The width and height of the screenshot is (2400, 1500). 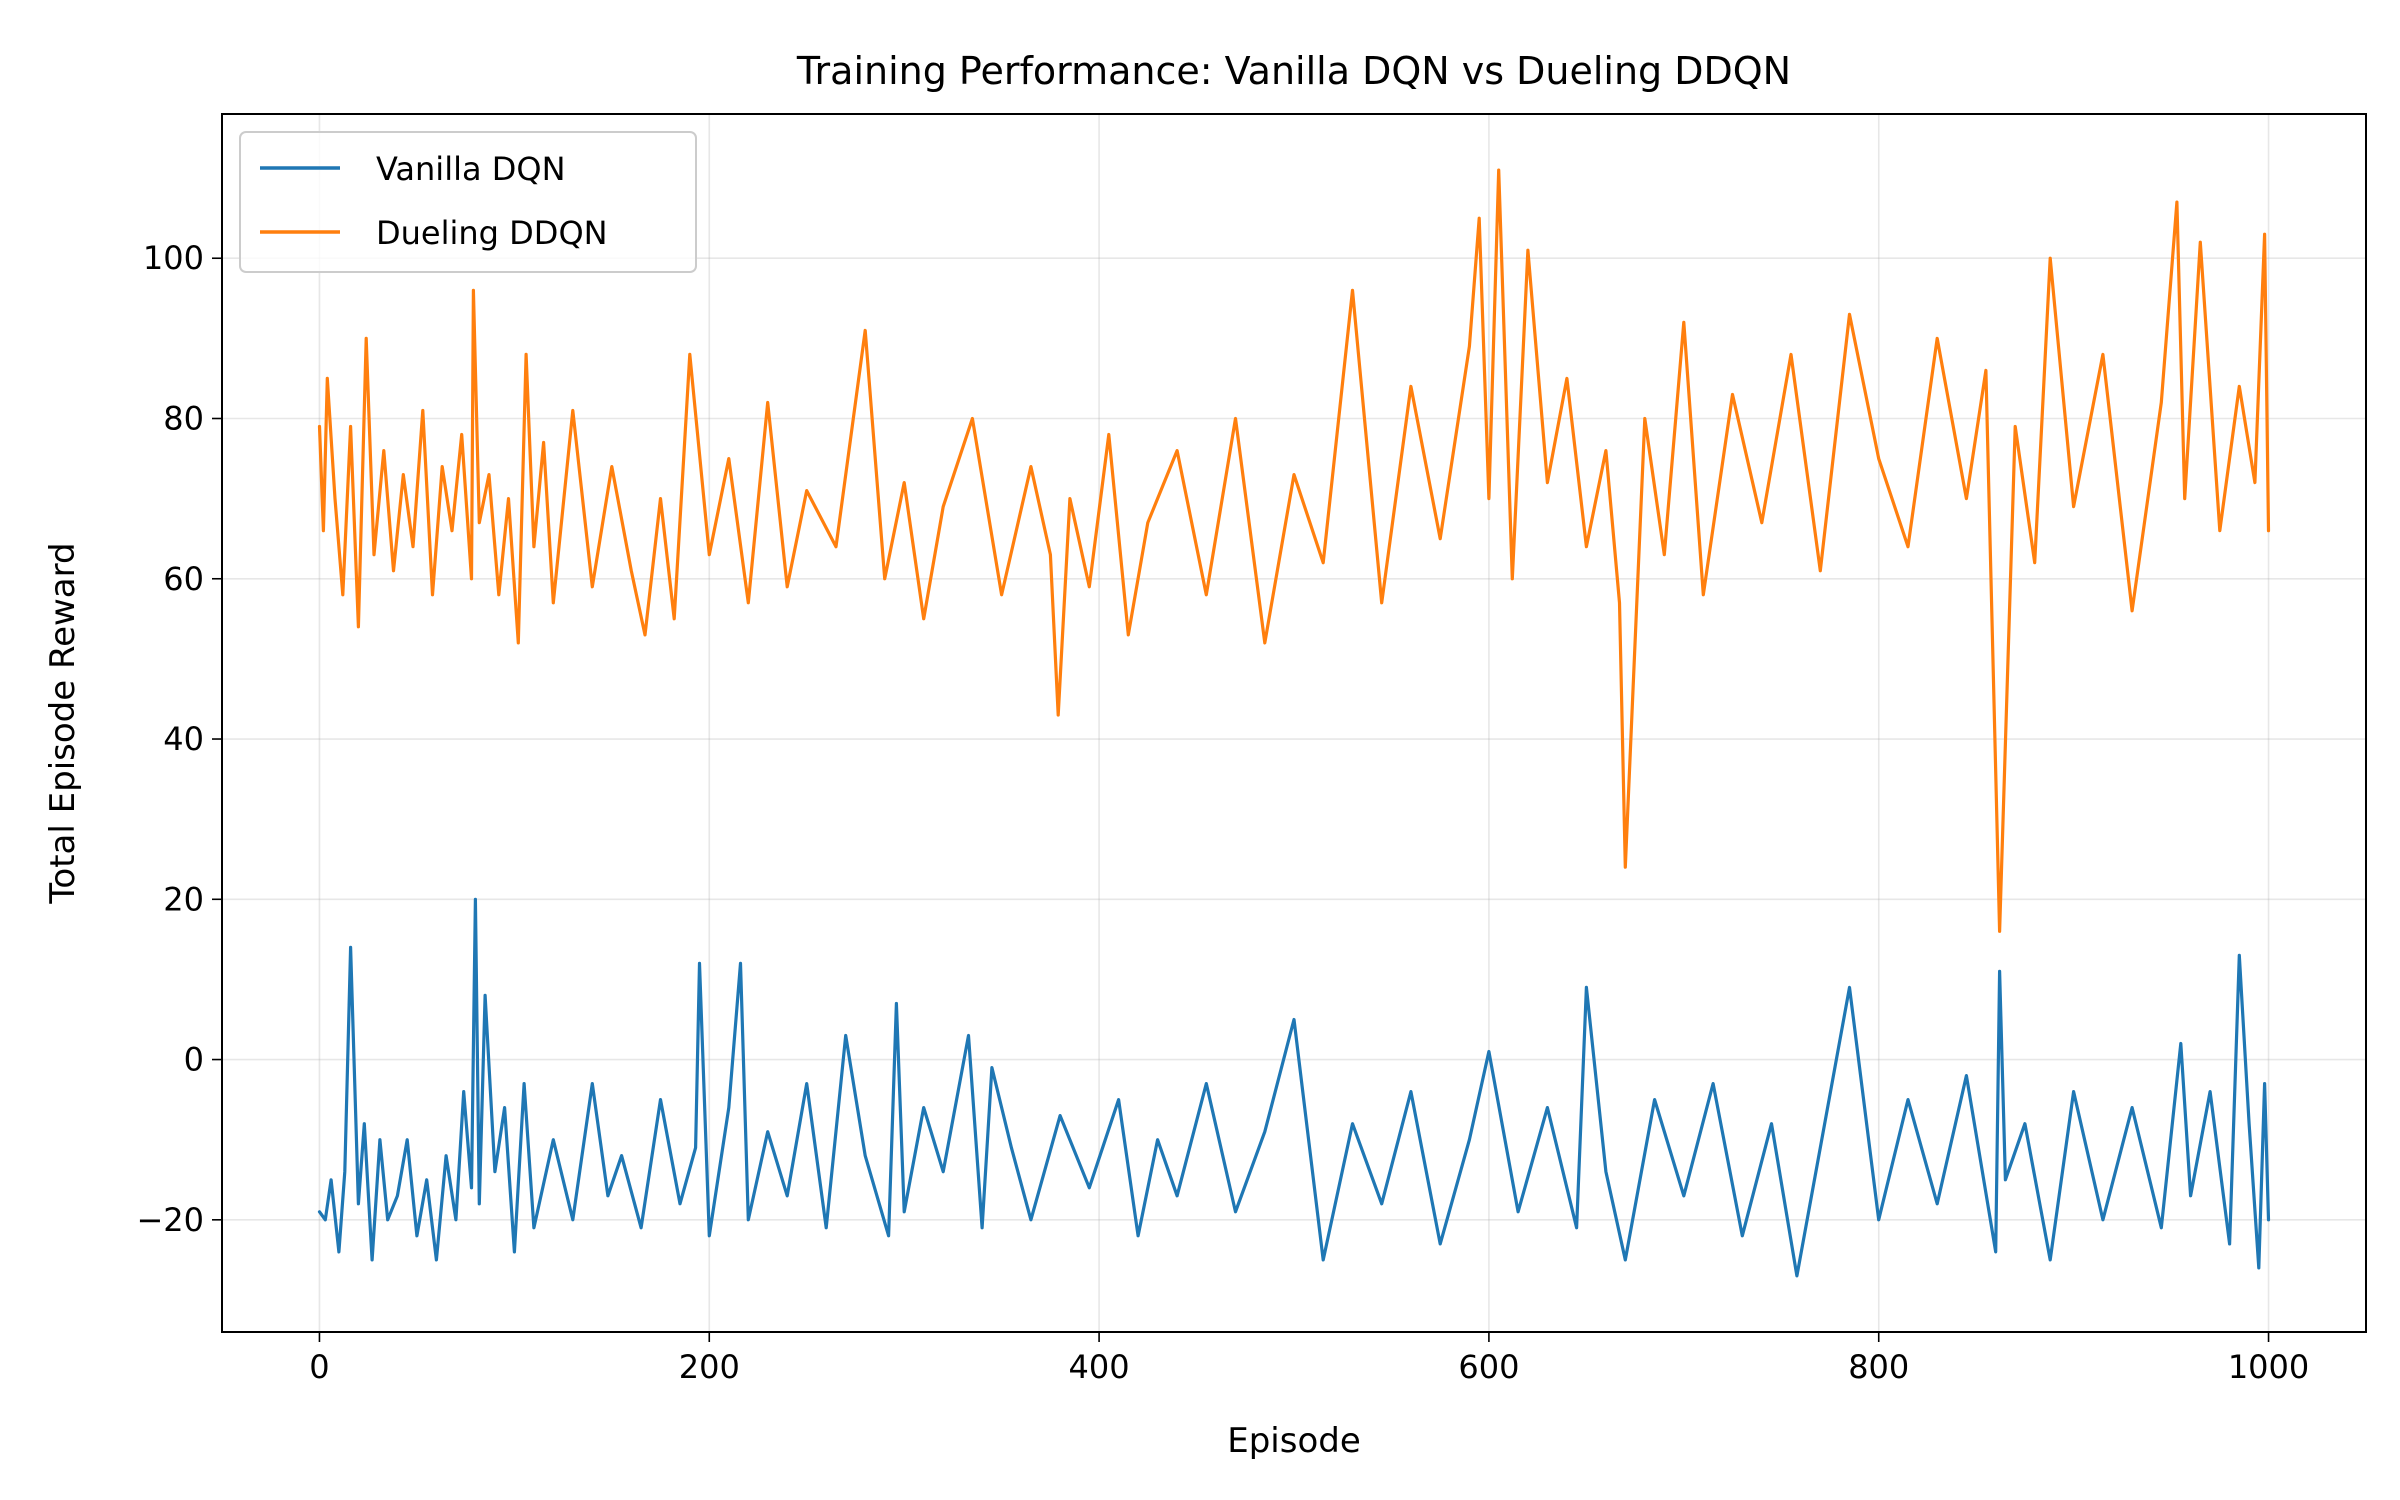 I want to click on legend-label-vanilla-dqn: Vanilla DQN, so click(x=471, y=169).